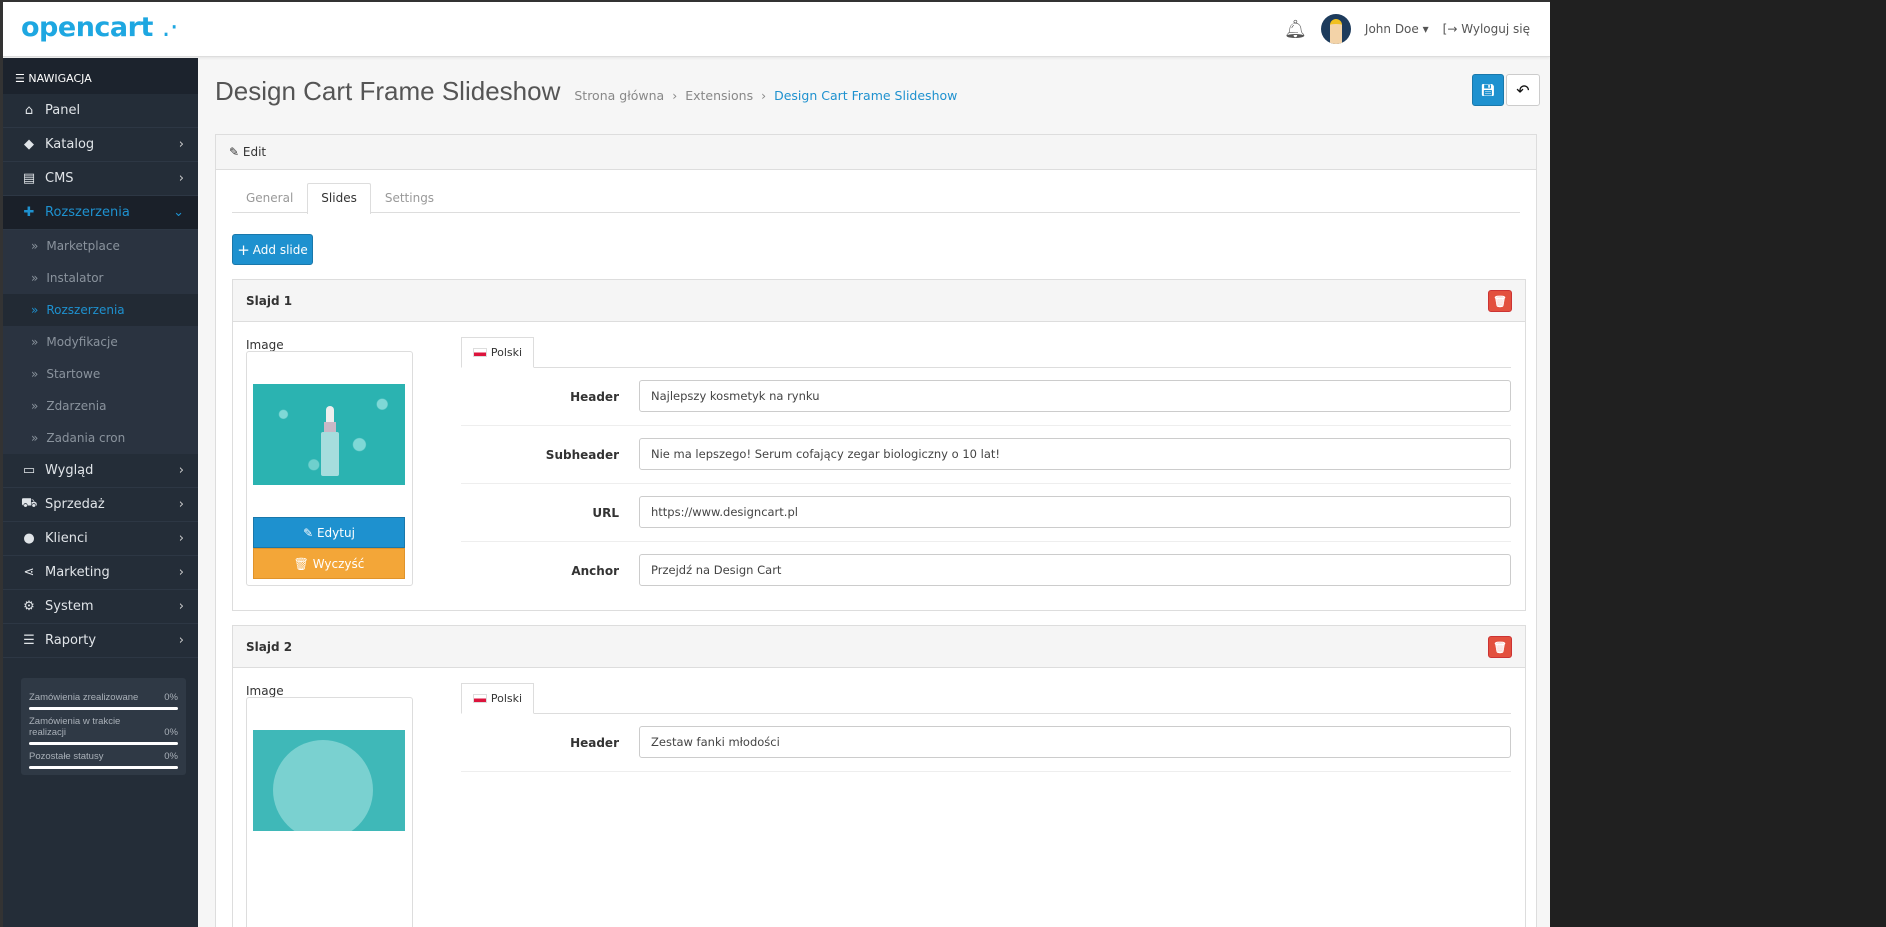 This screenshot has height=927, width=1886. What do you see at coordinates (866, 95) in the screenshot?
I see `breadcrumb-current: Design Cart Frame Slideshow` at bounding box center [866, 95].